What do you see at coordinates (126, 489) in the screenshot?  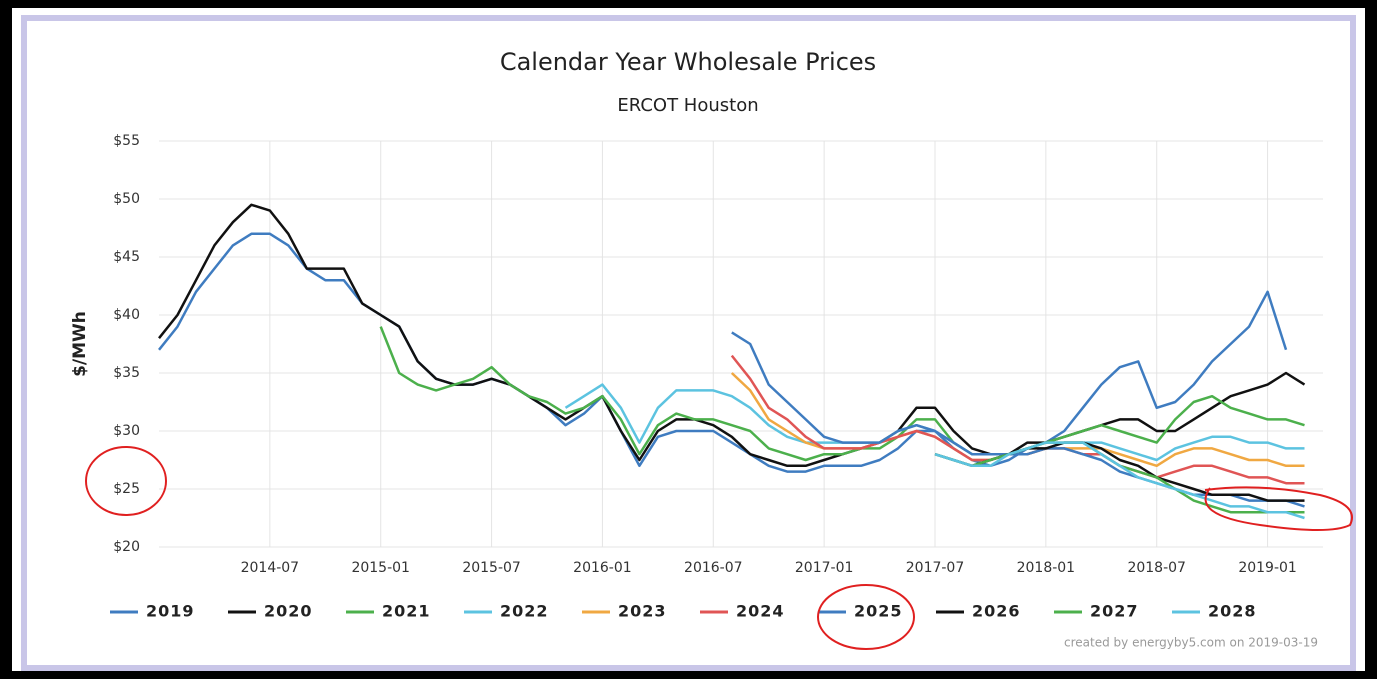 I see `y-tick-label: $25` at bounding box center [126, 489].